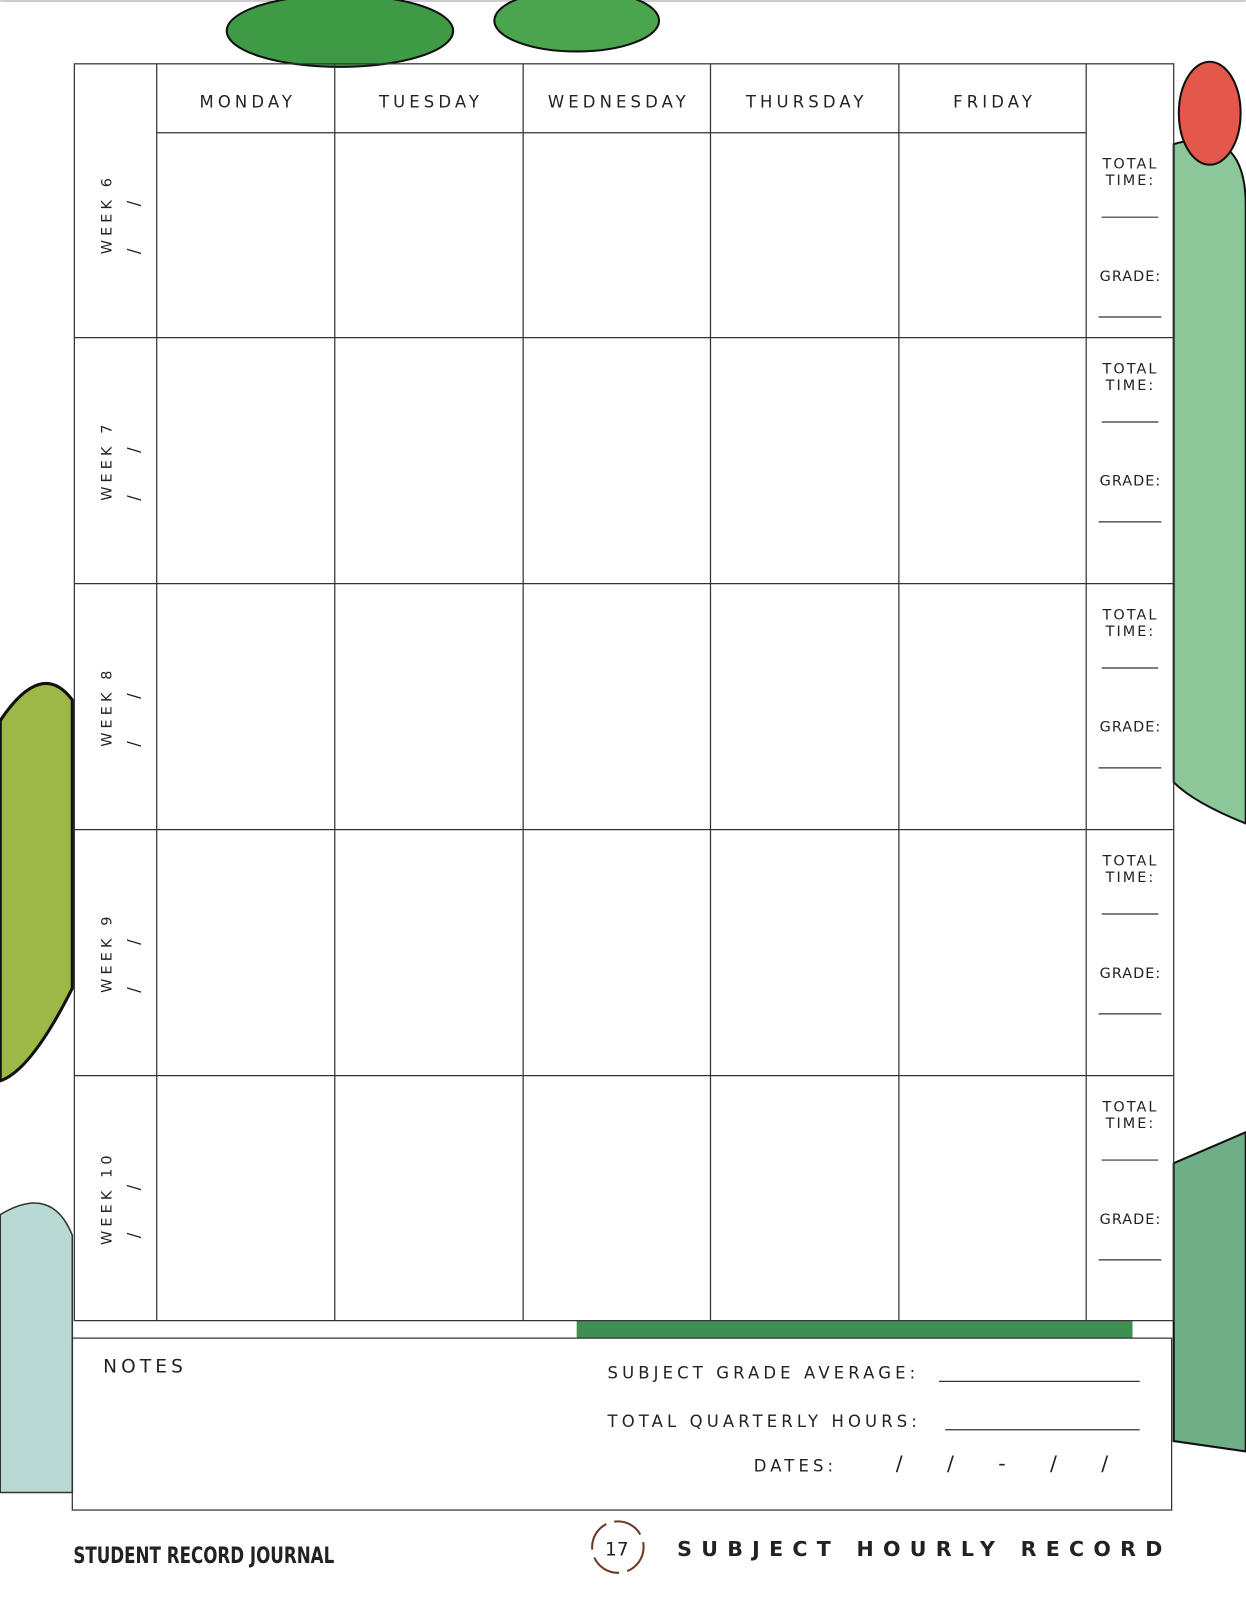 The height and width of the screenshot is (1614, 1246). What do you see at coordinates (764, 1421) in the screenshot?
I see `quarterly-hours-label: TOTAL QUARTERLY HOURS:` at bounding box center [764, 1421].